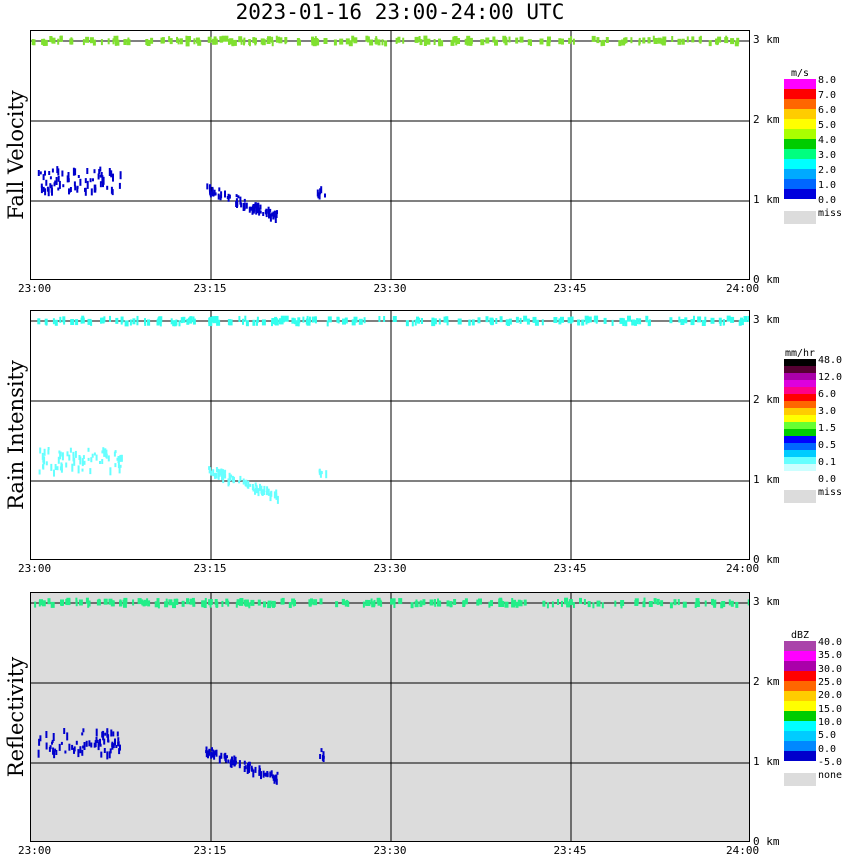 The width and height of the screenshot is (850, 868). I want to click on panel-label-text: Reflectivity, so click(16, 717).